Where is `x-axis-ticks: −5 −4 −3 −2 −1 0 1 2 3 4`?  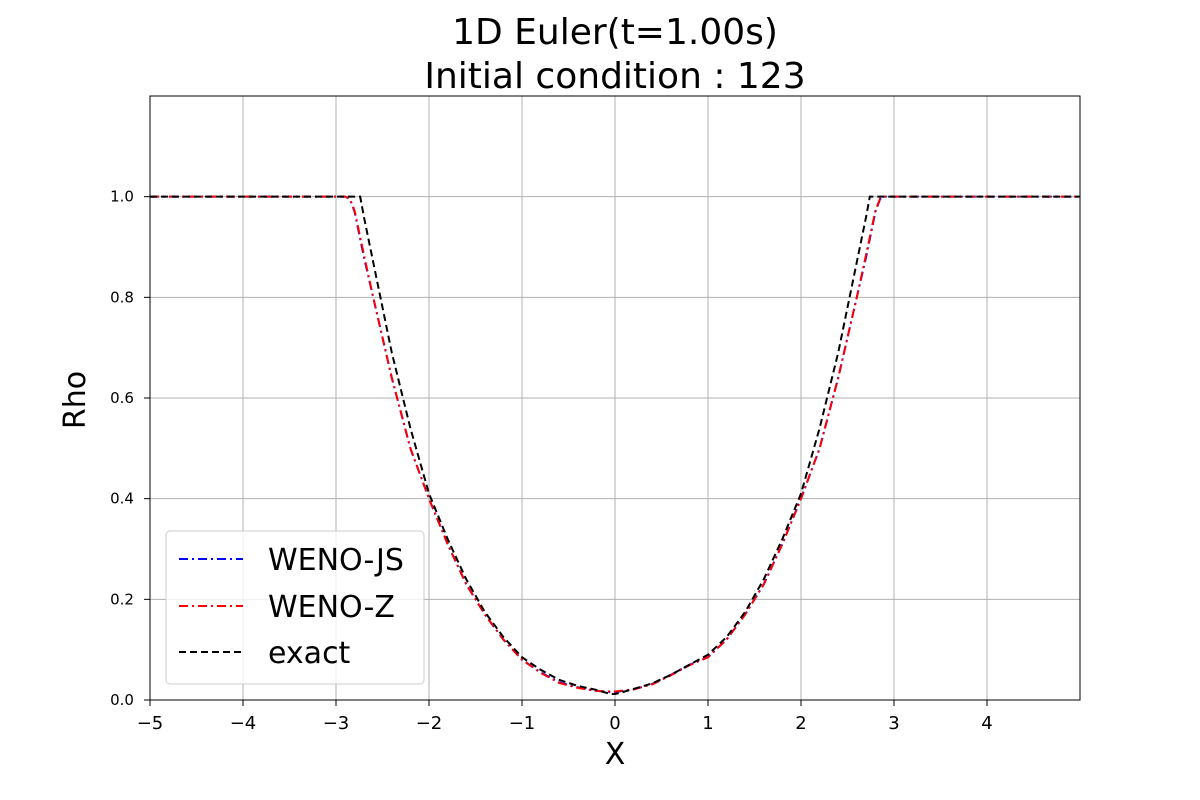 x-axis-ticks: −5 −4 −3 −2 −1 0 1 2 3 4 is located at coordinates (565, 717).